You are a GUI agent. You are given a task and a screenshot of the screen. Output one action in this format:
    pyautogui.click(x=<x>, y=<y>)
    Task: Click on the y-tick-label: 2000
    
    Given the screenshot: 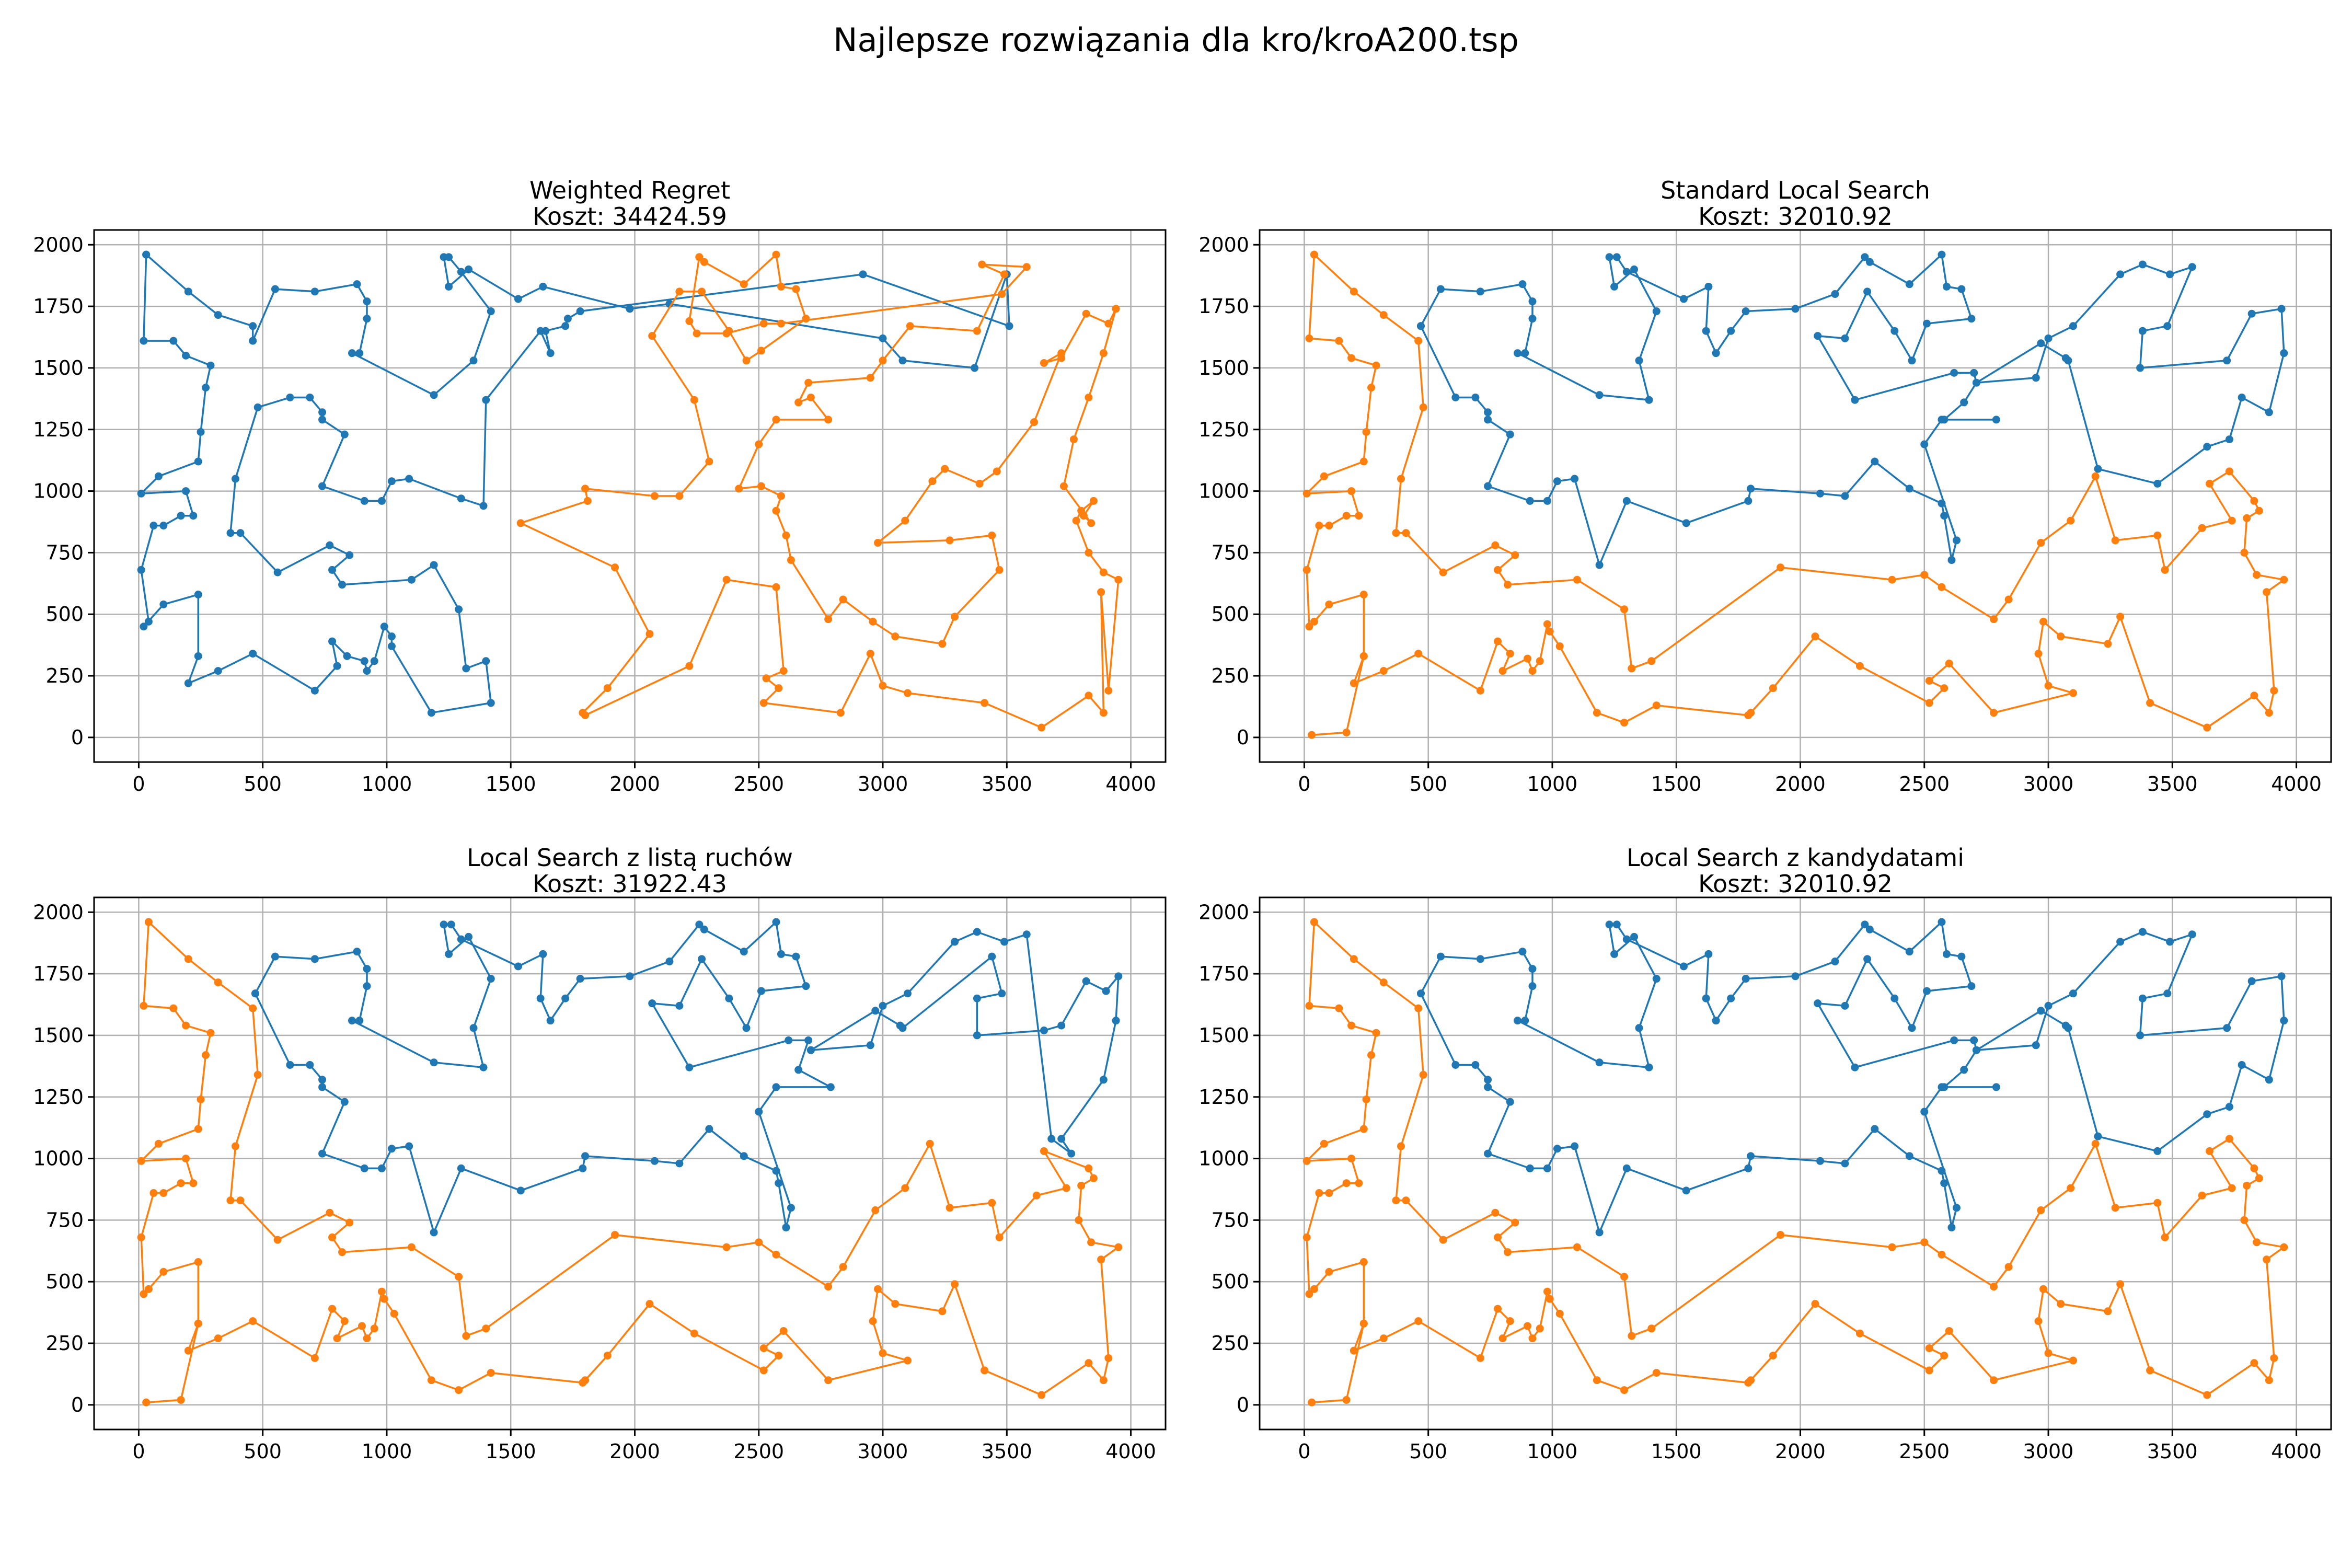 What is the action you would take?
    pyautogui.click(x=1223, y=912)
    